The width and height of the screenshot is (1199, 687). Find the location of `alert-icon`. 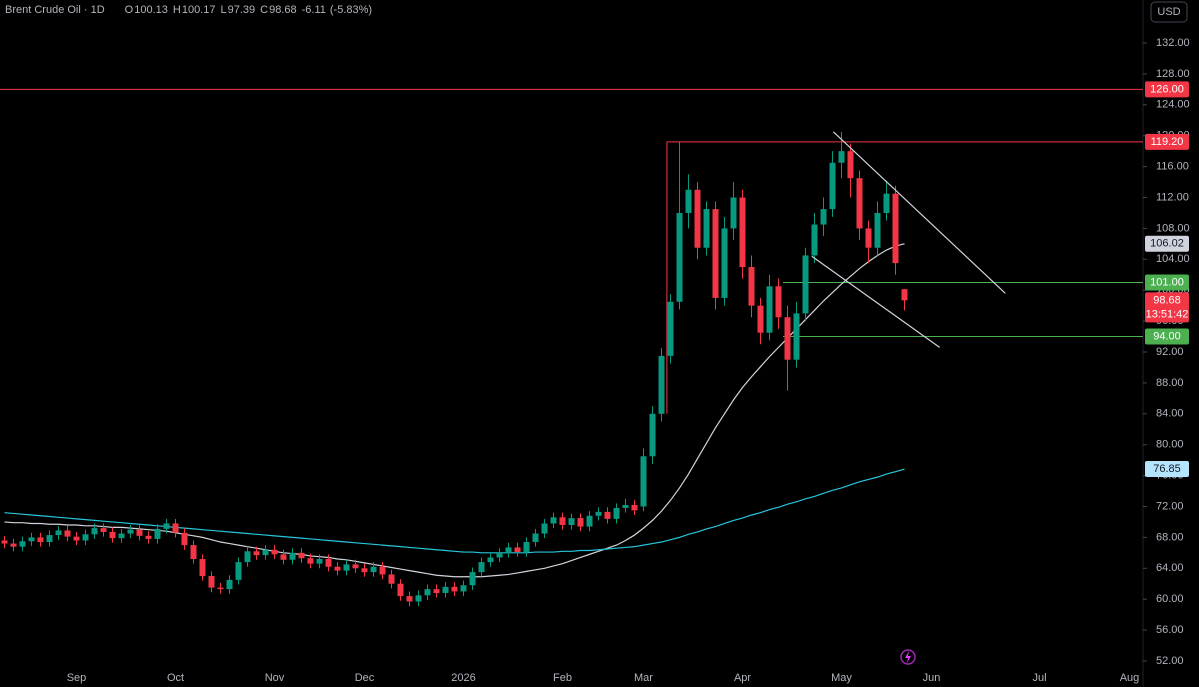

alert-icon is located at coordinates (908, 657).